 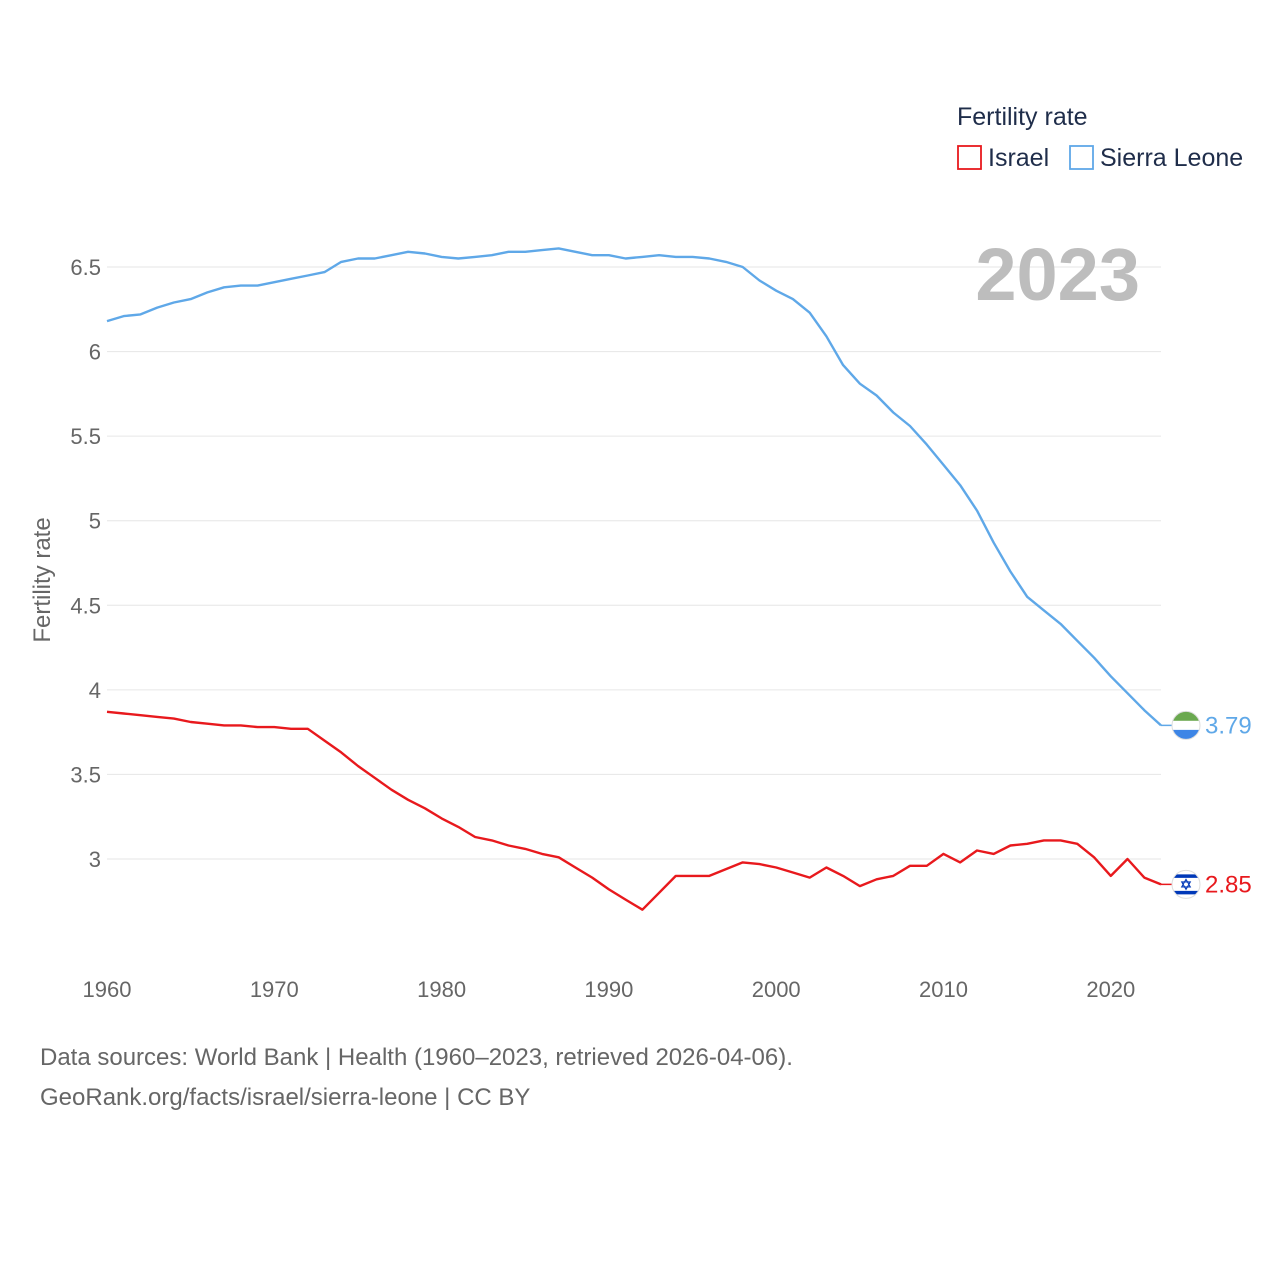 What do you see at coordinates (441, 989) in the screenshot?
I see `x-tick-label: 1980` at bounding box center [441, 989].